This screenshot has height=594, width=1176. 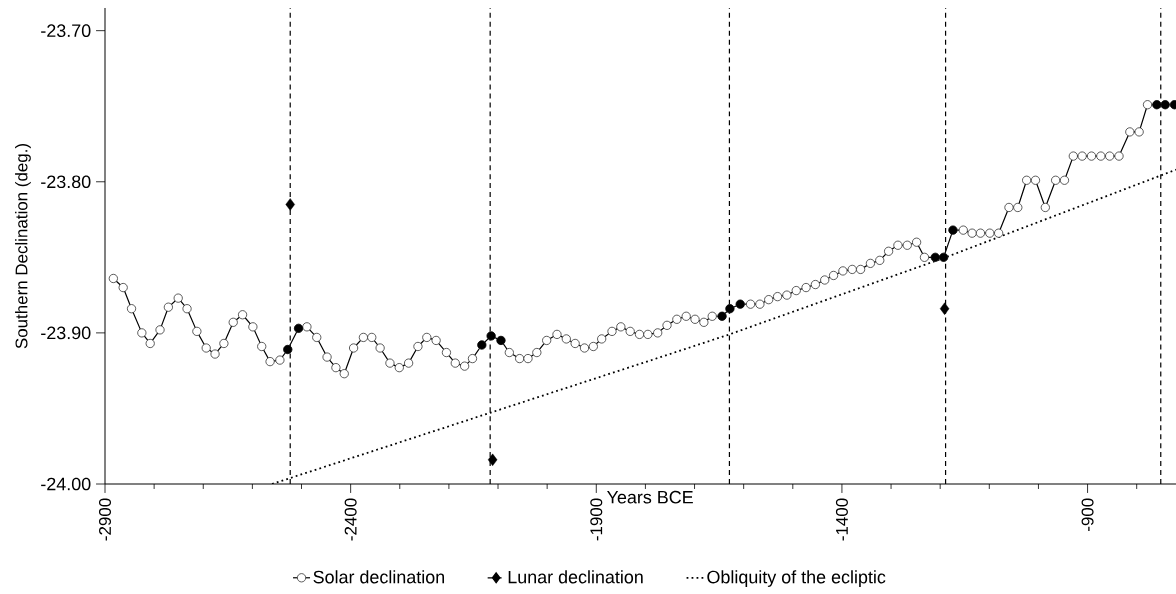 What do you see at coordinates (1087, 514) in the screenshot?
I see `x-tick-label: -900` at bounding box center [1087, 514].